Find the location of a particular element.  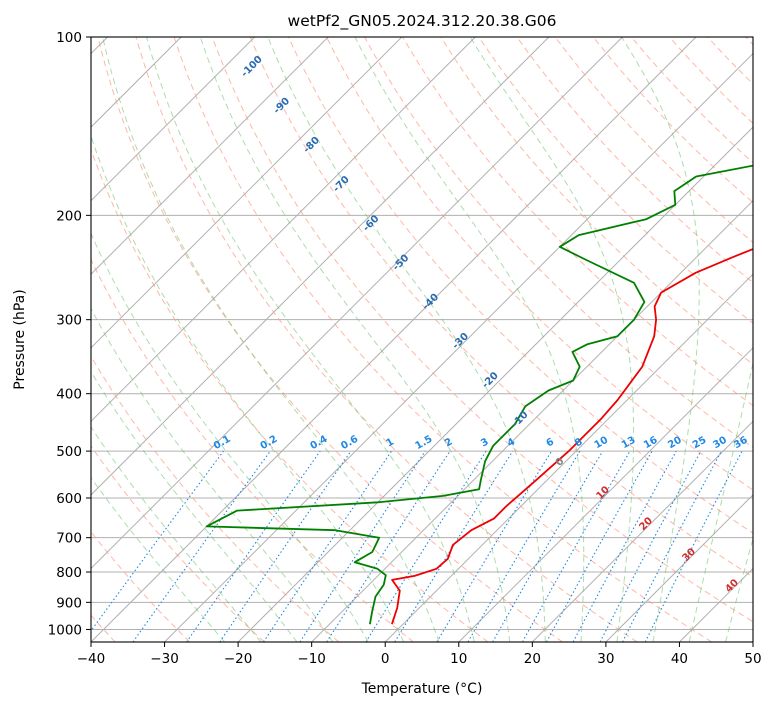

y-tick-label: 600 is located at coordinates (69, 499).